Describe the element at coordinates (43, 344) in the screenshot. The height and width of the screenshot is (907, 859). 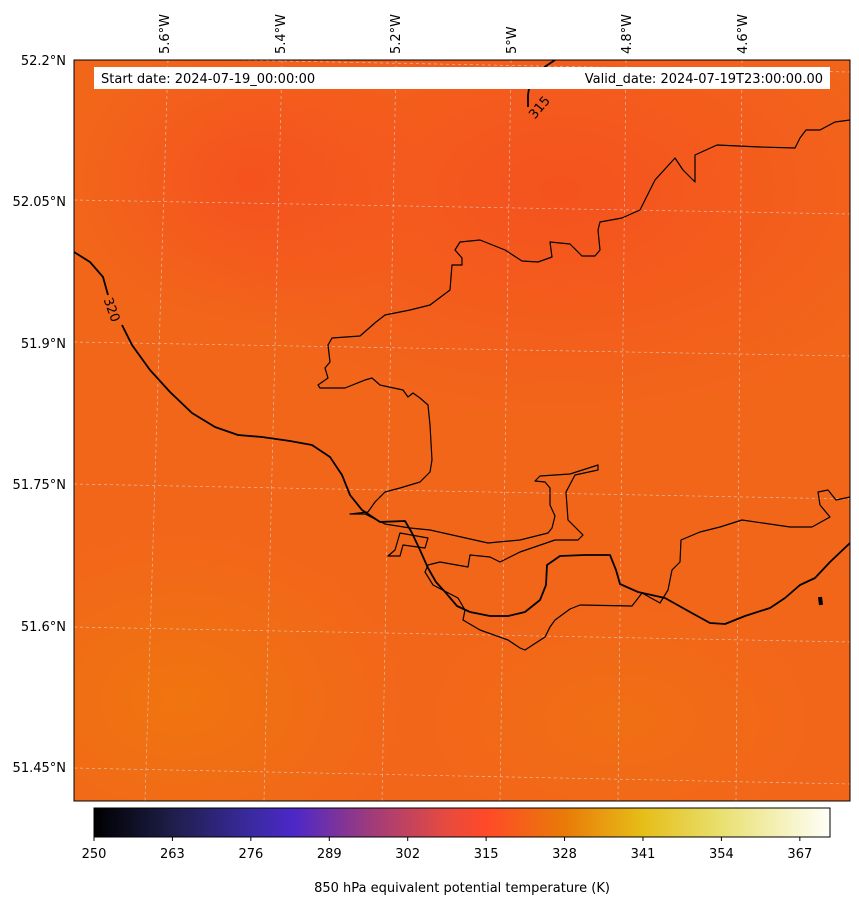
I see `lat-label: 51.9°N` at that location.